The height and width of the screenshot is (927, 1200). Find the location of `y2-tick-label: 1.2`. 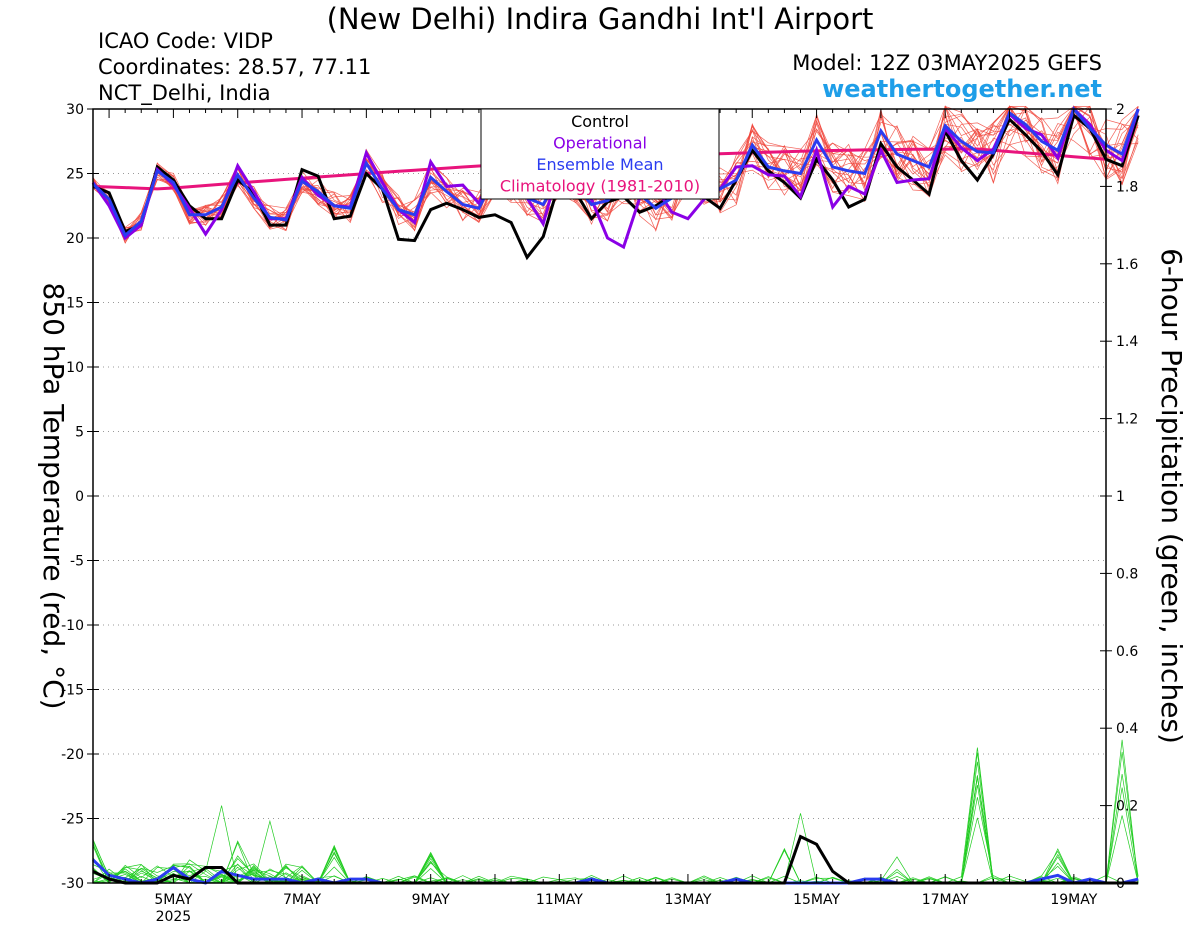

y2-tick-label: 1.2 is located at coordinates (1127, 420).